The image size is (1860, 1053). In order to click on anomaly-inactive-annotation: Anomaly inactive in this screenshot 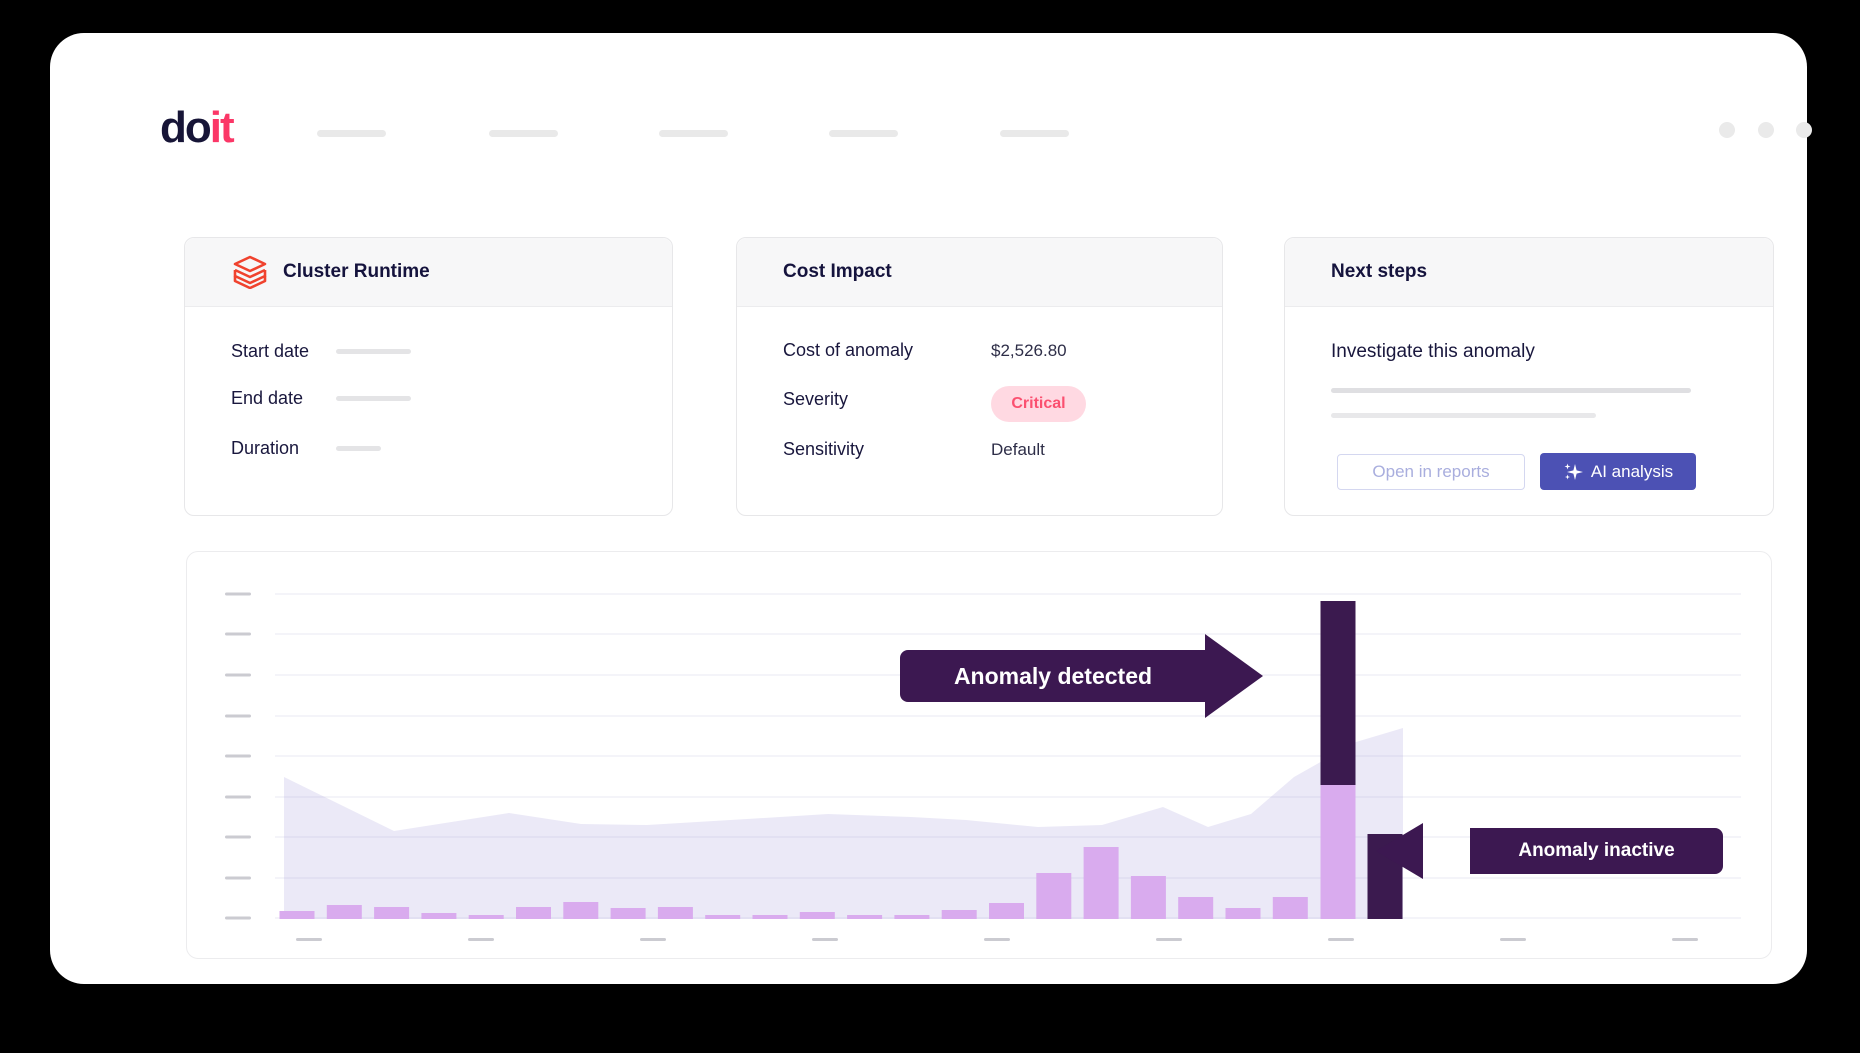, I will do `click(1596, 851)`.